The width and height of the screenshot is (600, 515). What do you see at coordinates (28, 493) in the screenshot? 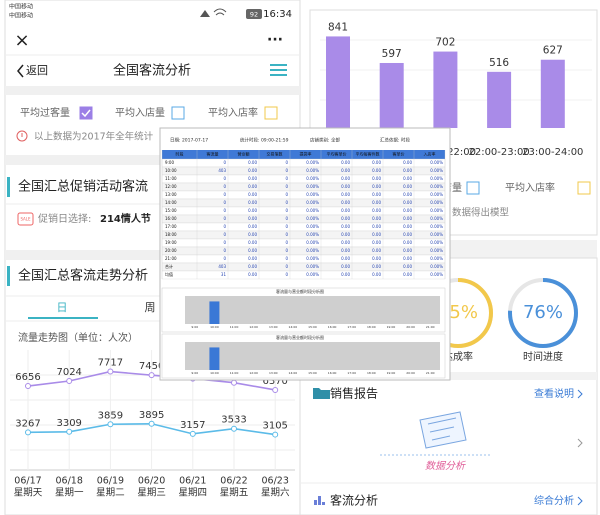
I see `x-tick-label: 星期天` at bounding box center [28, 493].